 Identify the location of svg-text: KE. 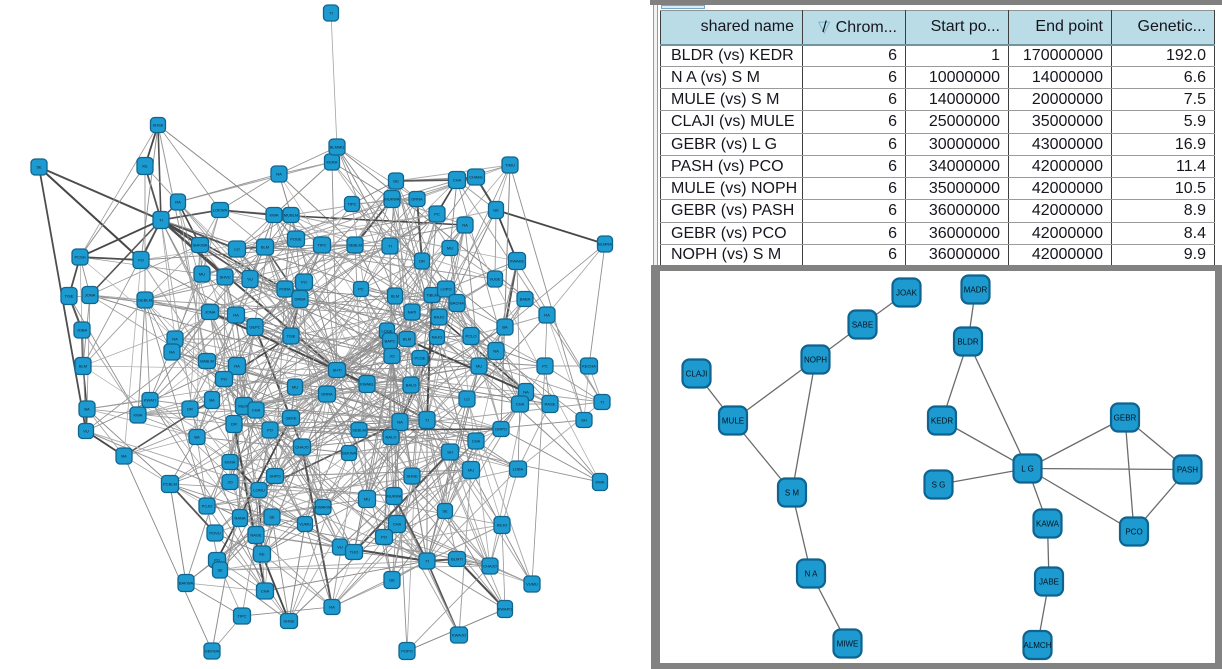
(145, 166).